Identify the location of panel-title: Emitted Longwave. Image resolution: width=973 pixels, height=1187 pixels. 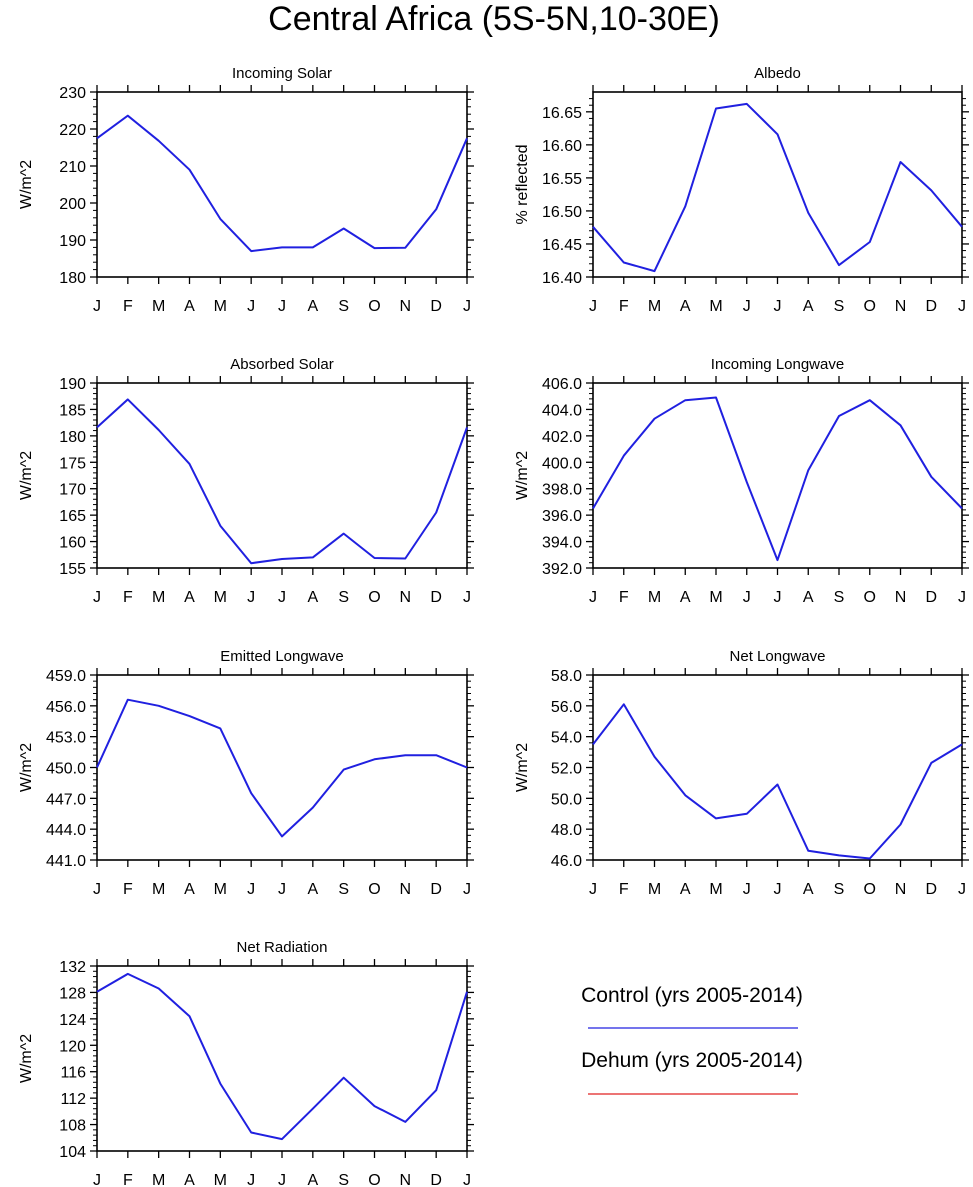
(281, 656).